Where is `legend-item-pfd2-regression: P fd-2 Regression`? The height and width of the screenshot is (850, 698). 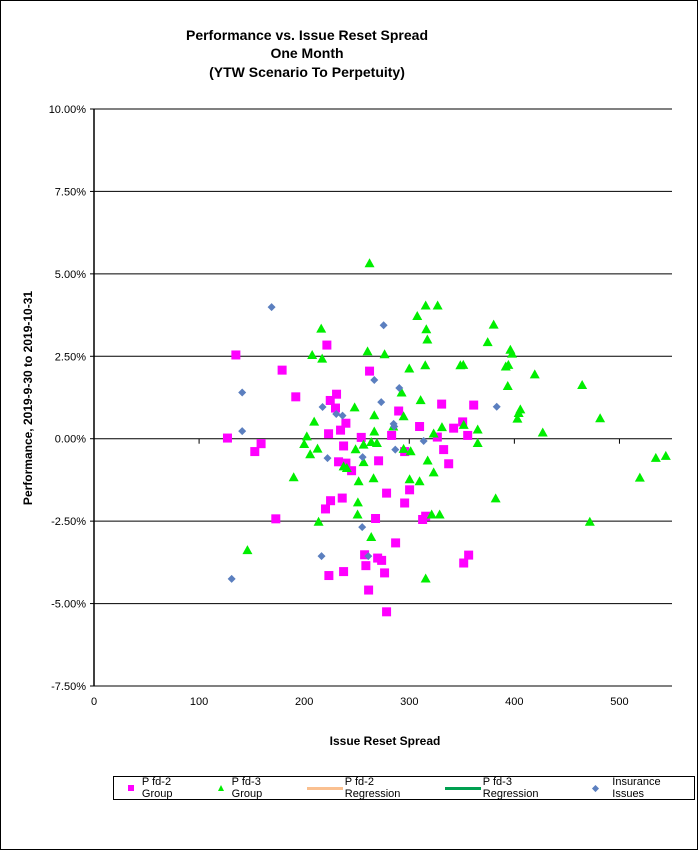 legend-item-pfd2-regression: P fd-2 Regression is located at coordinates (369, 788).